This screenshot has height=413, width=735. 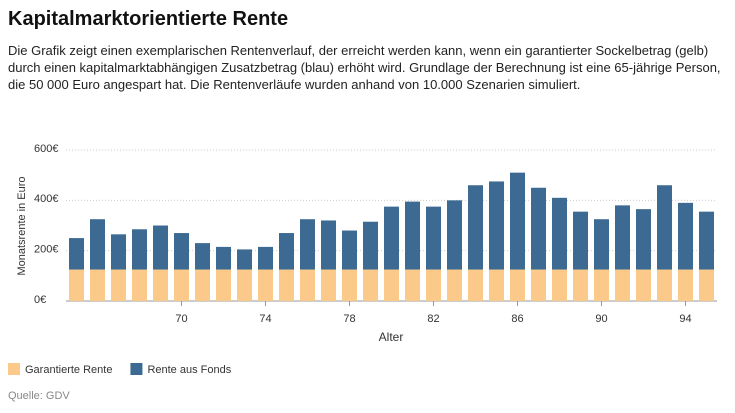 I want to click on chart-title: Kapitalmarktorientierte Rente, so click(x=148, y=19).